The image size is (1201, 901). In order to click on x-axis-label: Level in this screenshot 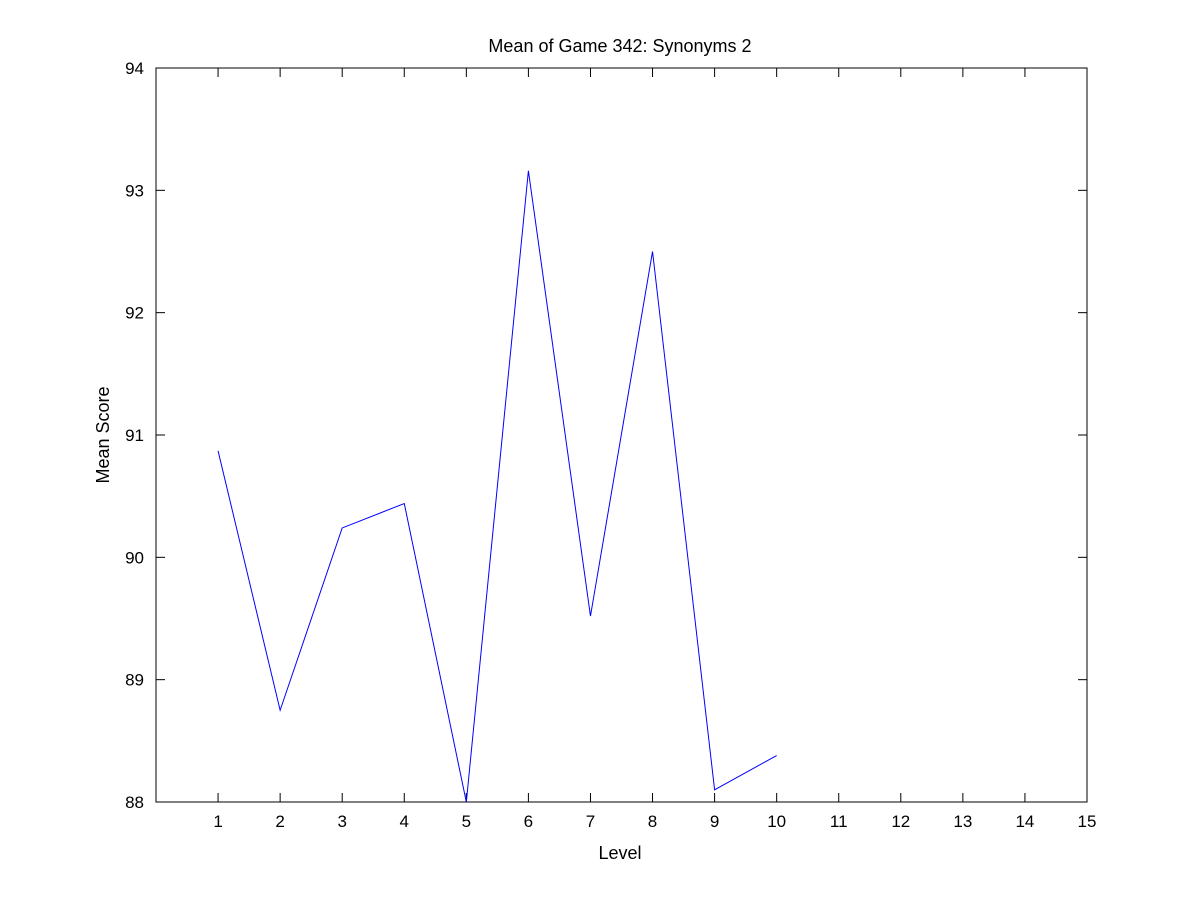, I will do `click(619, 853)`.